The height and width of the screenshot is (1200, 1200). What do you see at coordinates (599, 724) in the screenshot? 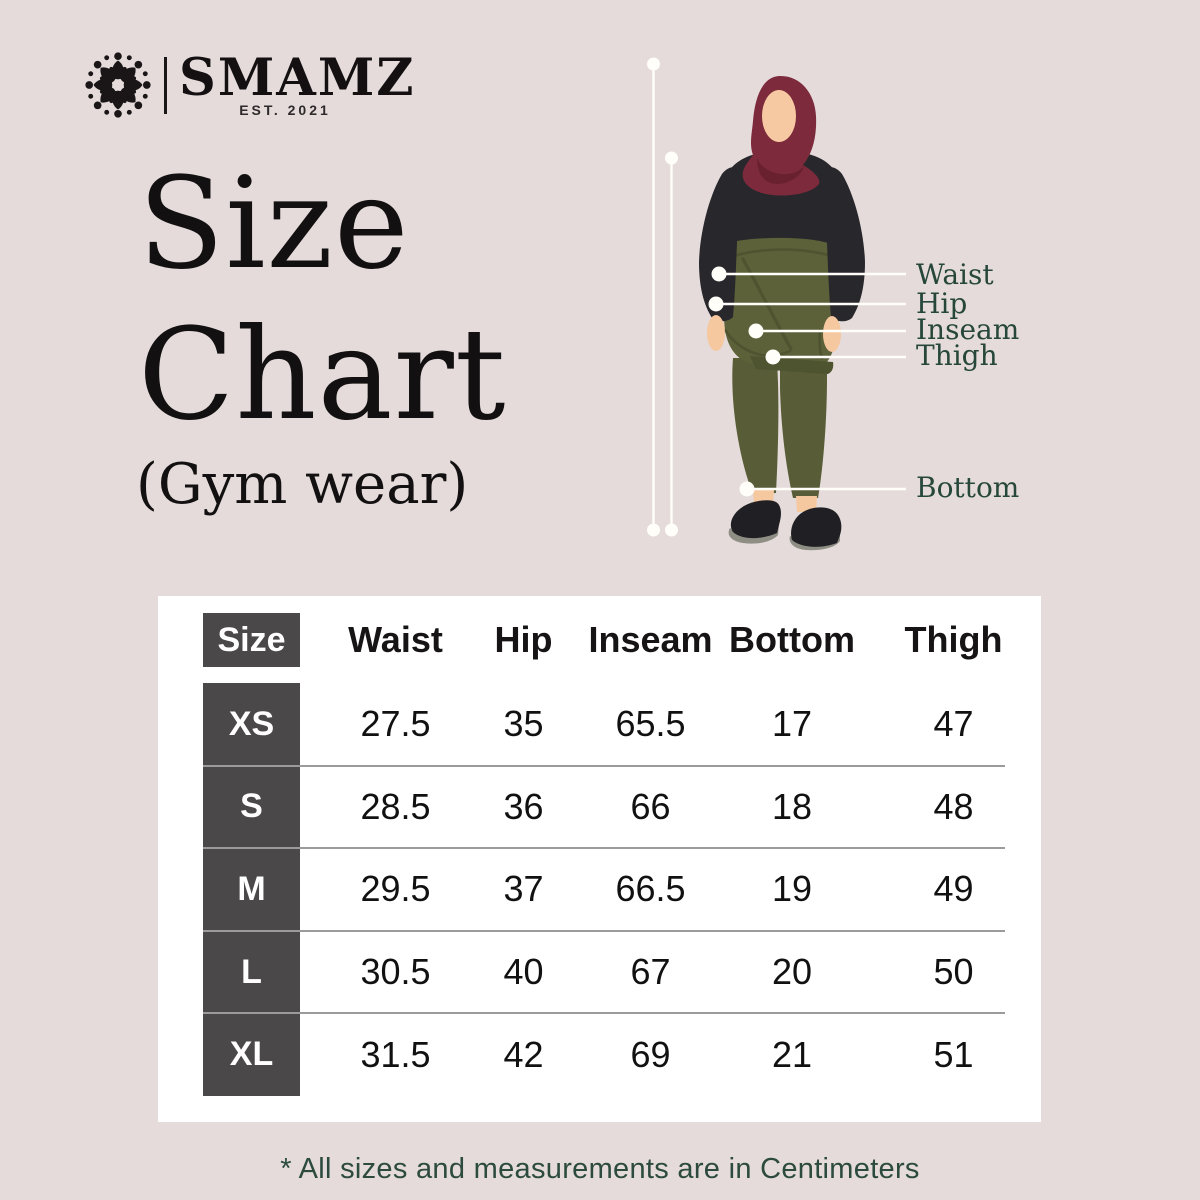
I see `table-row-xs: XS 27.5 35 65.5 17 47` at bounding box center [599, 724].